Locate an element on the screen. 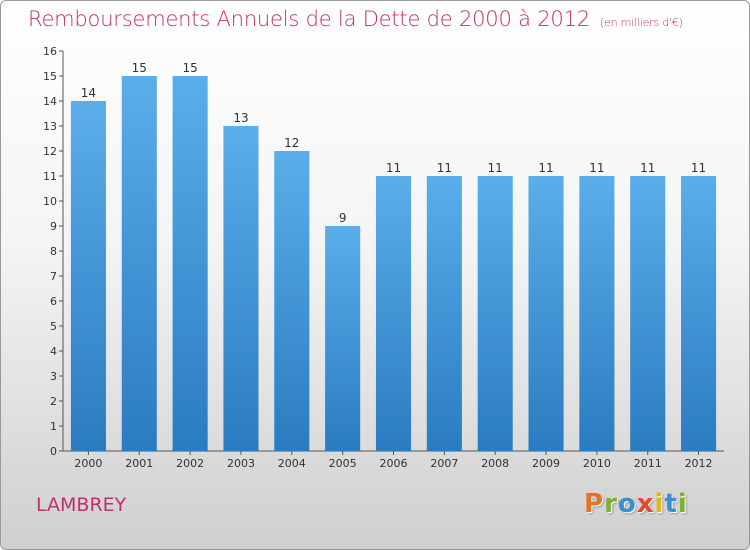 Image resolution: width=750 pixels, height=550 pixels. proxiti-logo: Proxiti is located at coordinates (636, 504).